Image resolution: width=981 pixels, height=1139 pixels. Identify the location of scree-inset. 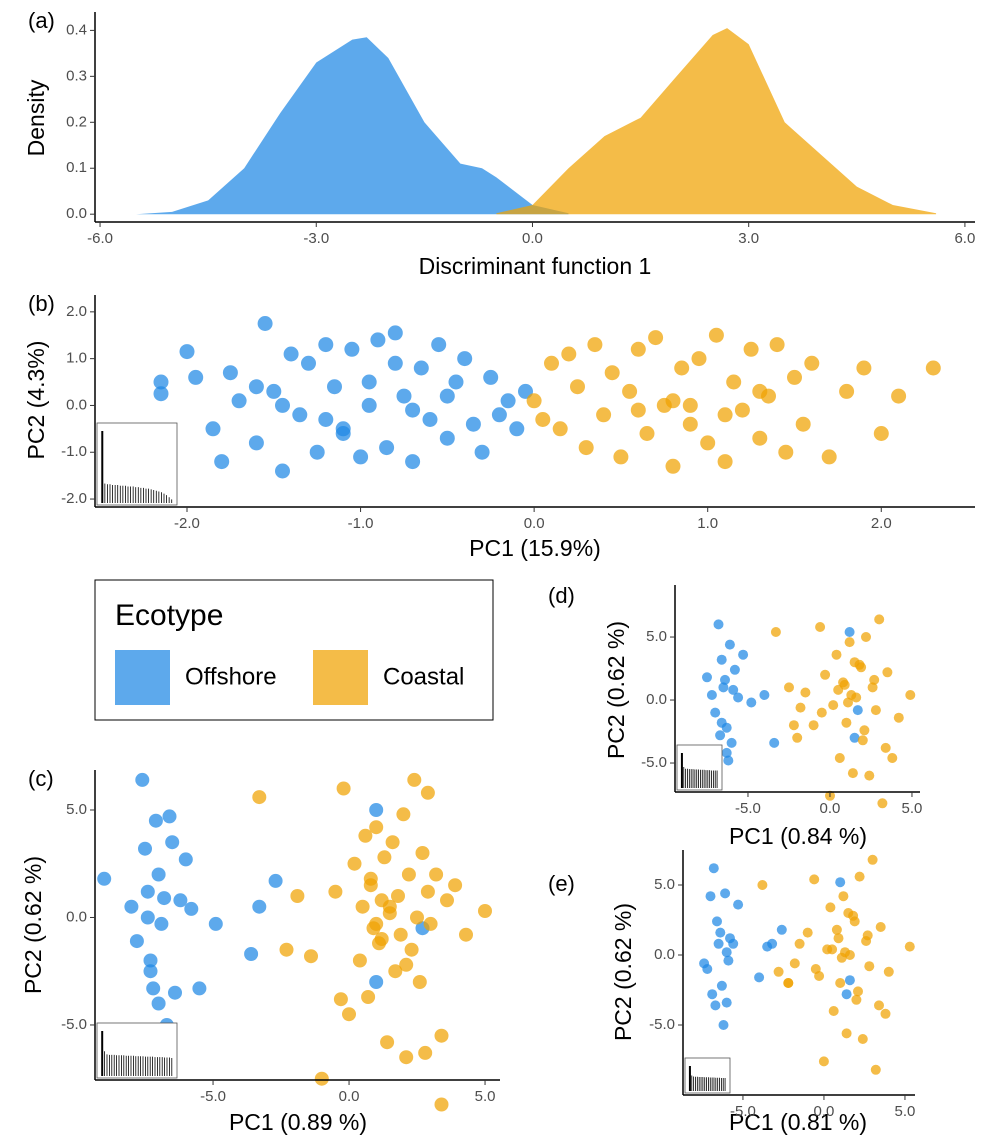
(699, 767).